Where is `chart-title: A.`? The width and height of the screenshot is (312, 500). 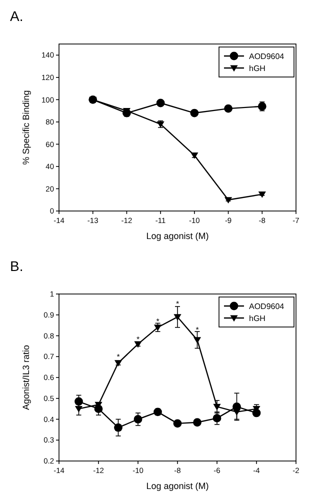
chart-title: A. is located at coordinates (17, 16).